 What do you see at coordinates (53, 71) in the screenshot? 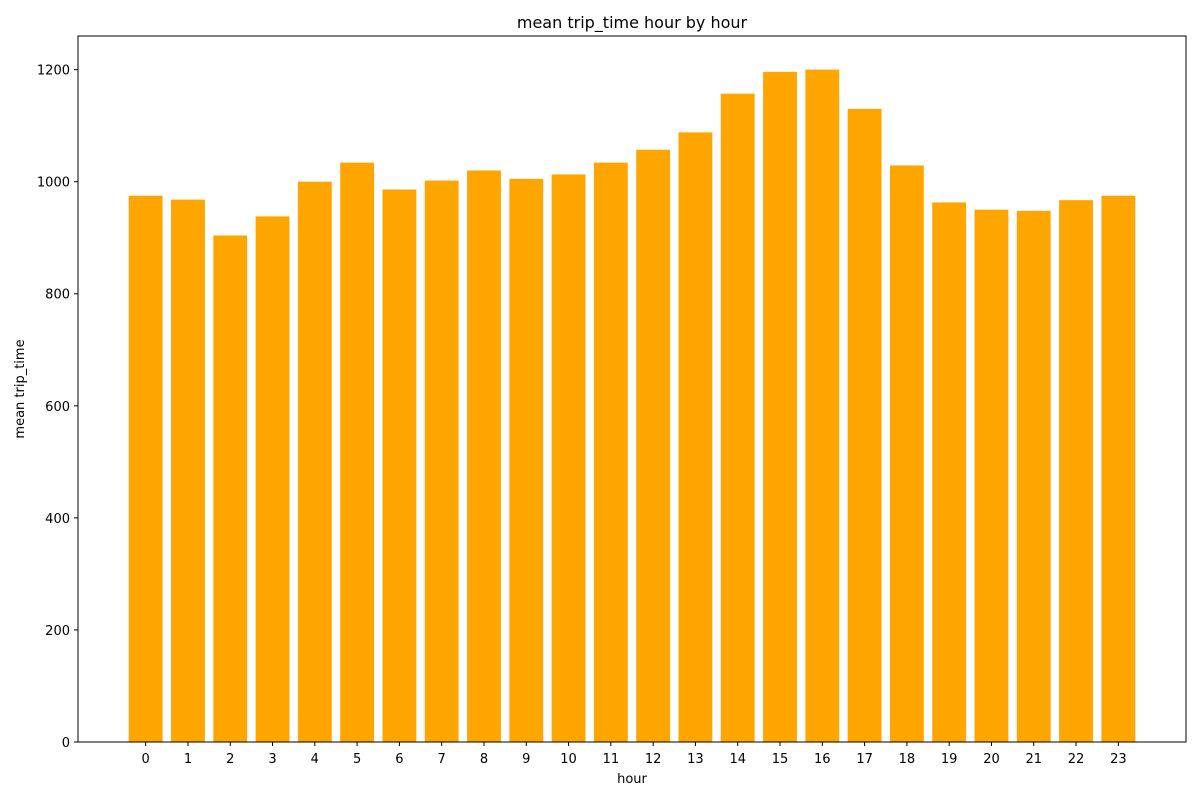
I see `y-tick-label: 1200` at bounding box center [53, 71].